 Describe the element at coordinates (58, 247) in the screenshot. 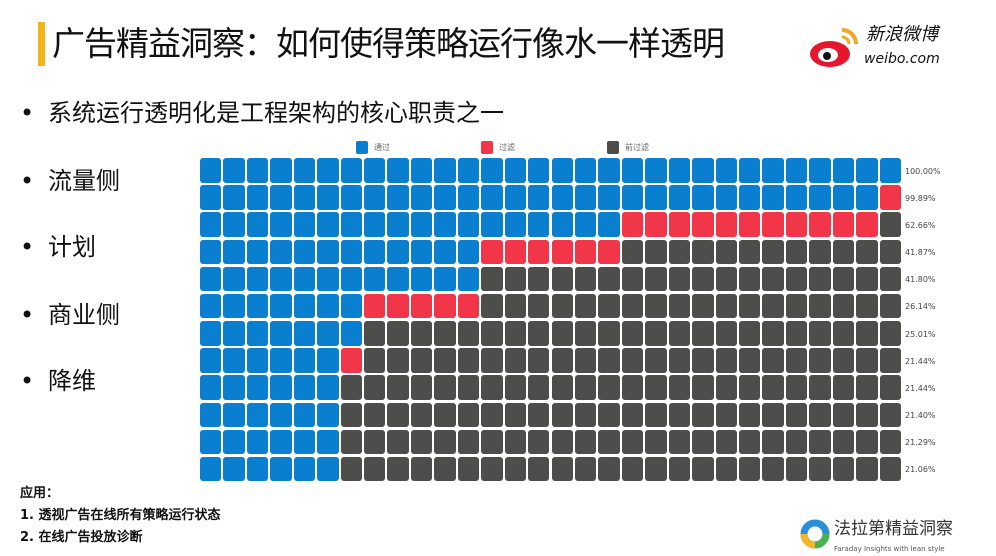

I see `bullet-plan: 计划` at that location.